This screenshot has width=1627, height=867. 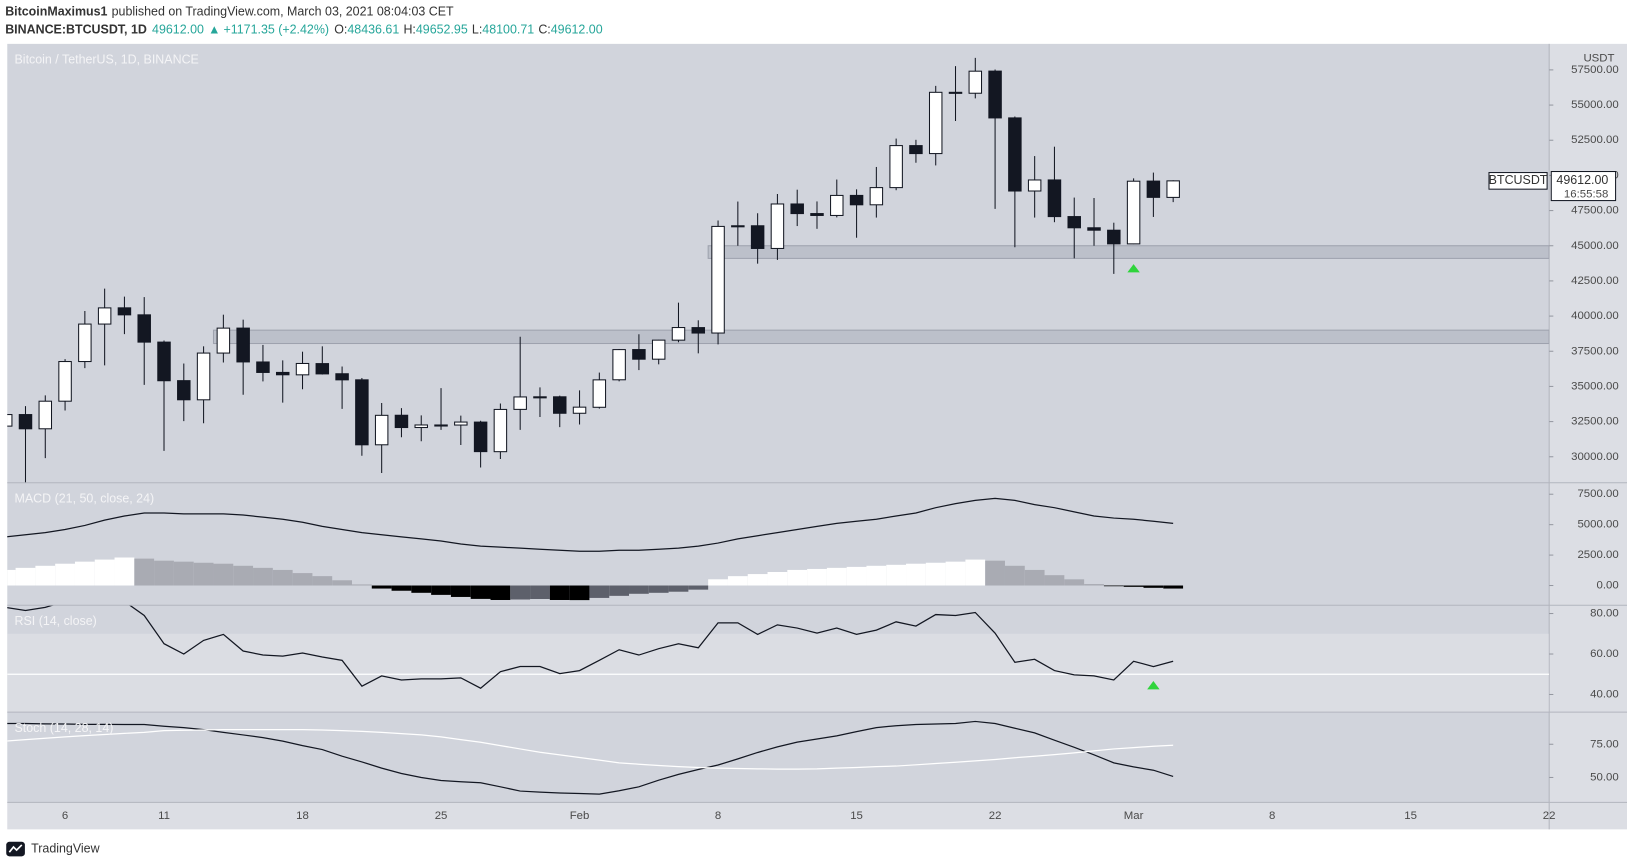 I want to click on y-tick-label: 5000.00, so click(x=1597, y=525).